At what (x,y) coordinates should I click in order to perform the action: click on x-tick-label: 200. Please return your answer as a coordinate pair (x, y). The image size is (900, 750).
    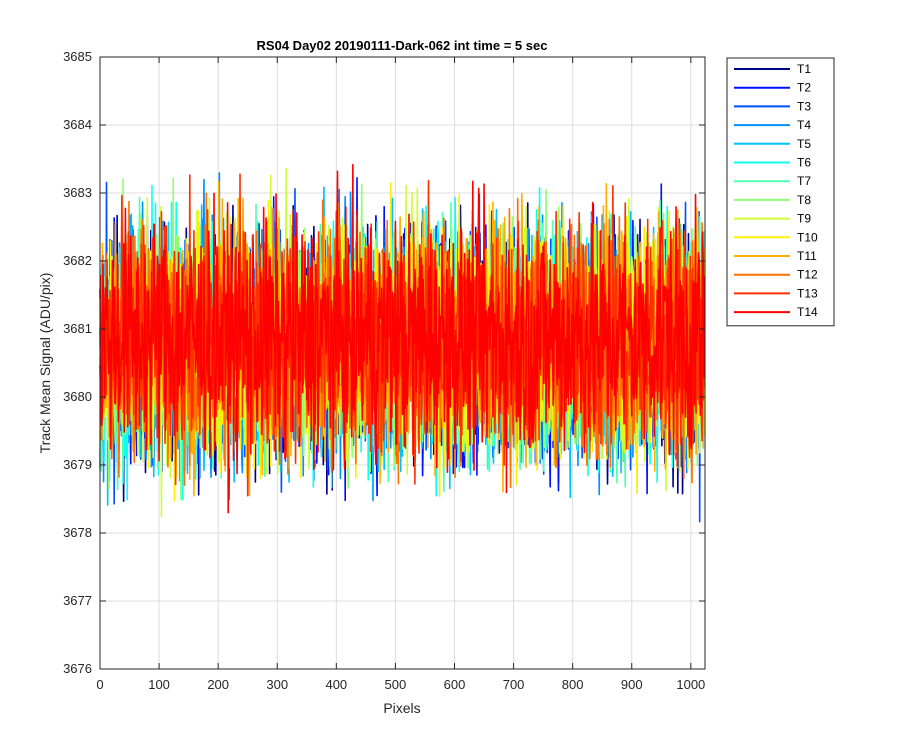
    Looking at the image, I should click on (218, 684).